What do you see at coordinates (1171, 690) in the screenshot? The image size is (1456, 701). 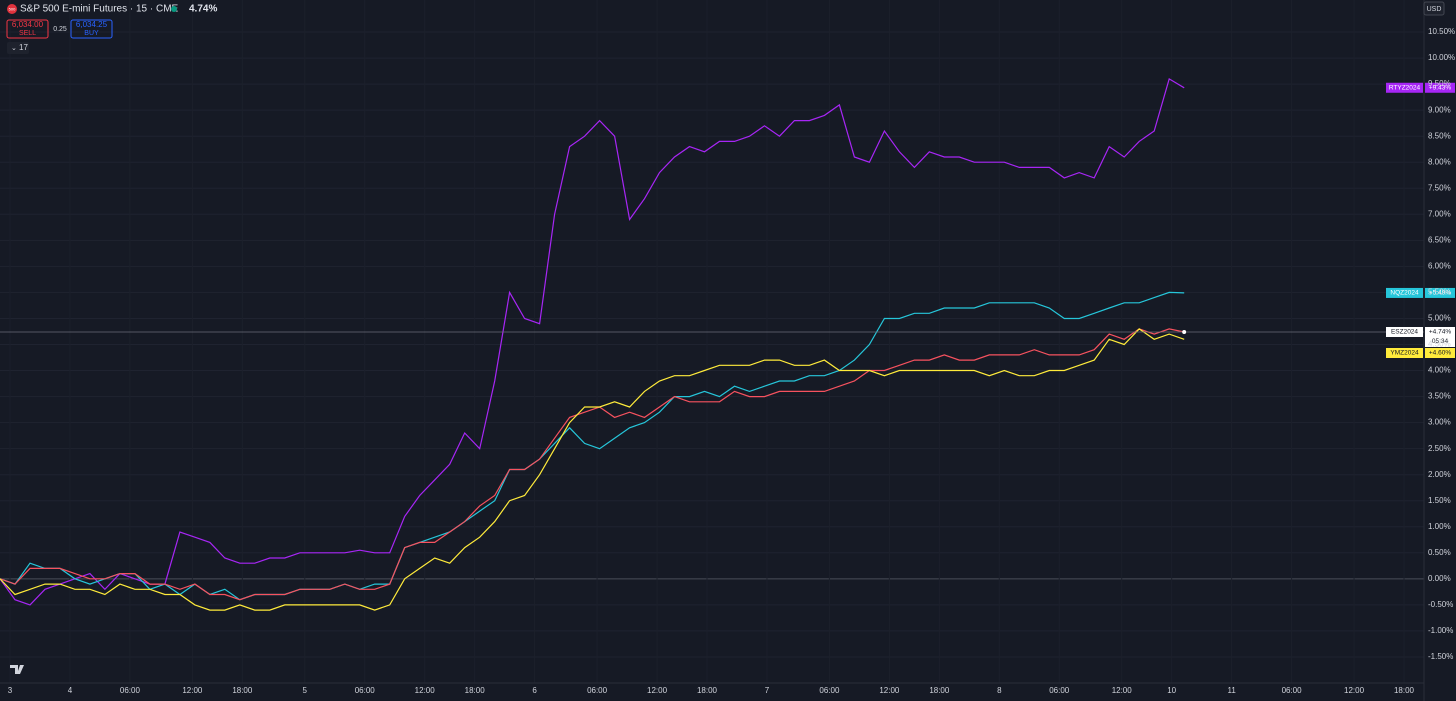 I see `x-tick-label: 10` at bounding box center [1171, 690].